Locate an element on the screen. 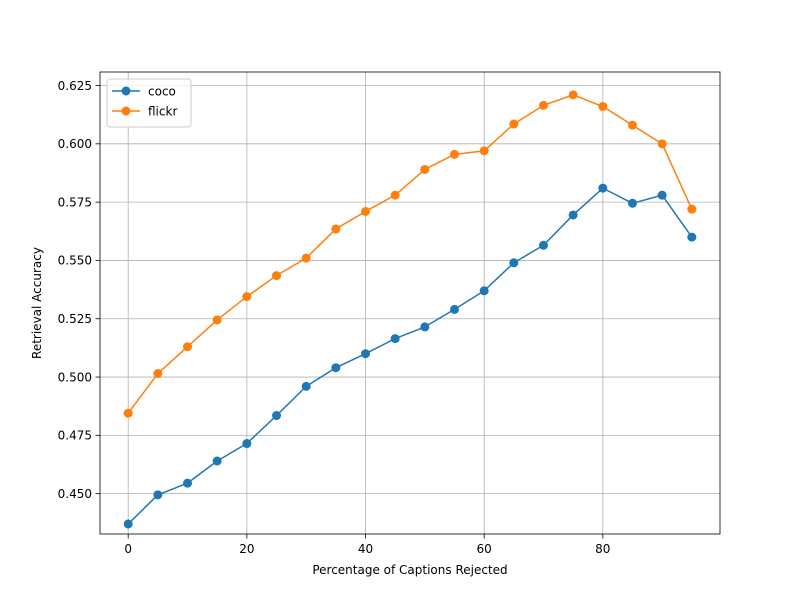 Image resolution: width=800 pixels, height=600 pixels. y-tick-label: 0.575 is located at coordinates (75, 202).